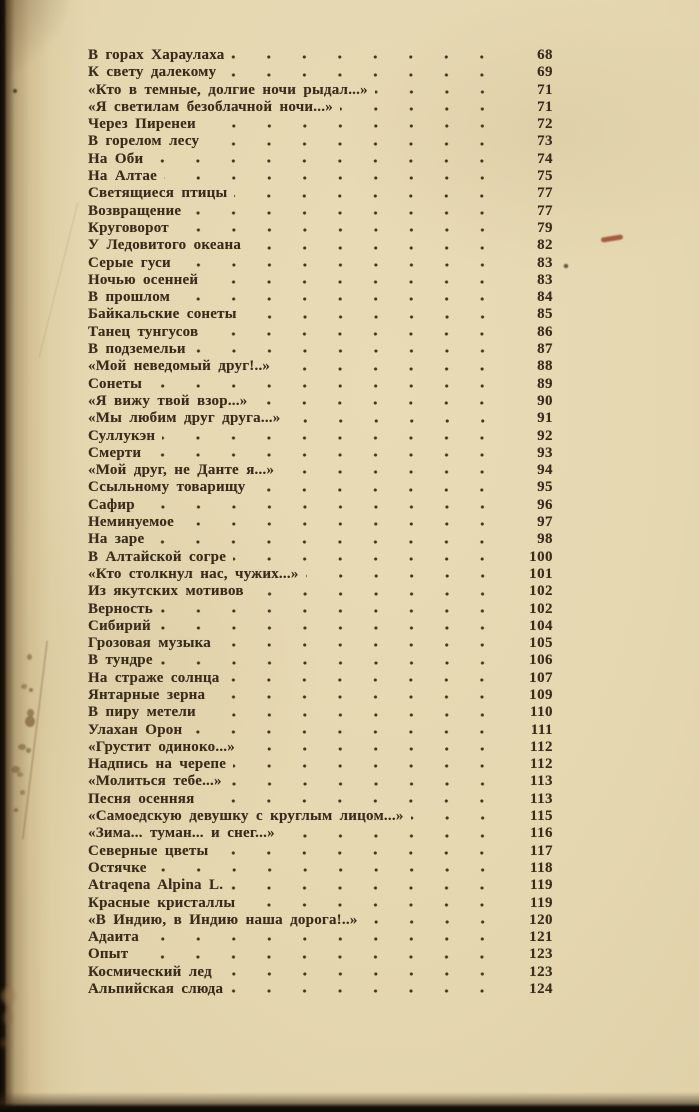 The height and width of the screenshot is (1112, 699). What do you see at coordinates (320, 142) in the screenshot?
I see `toc-row: В горелом лесу 73` at bounding box center [320, 142].